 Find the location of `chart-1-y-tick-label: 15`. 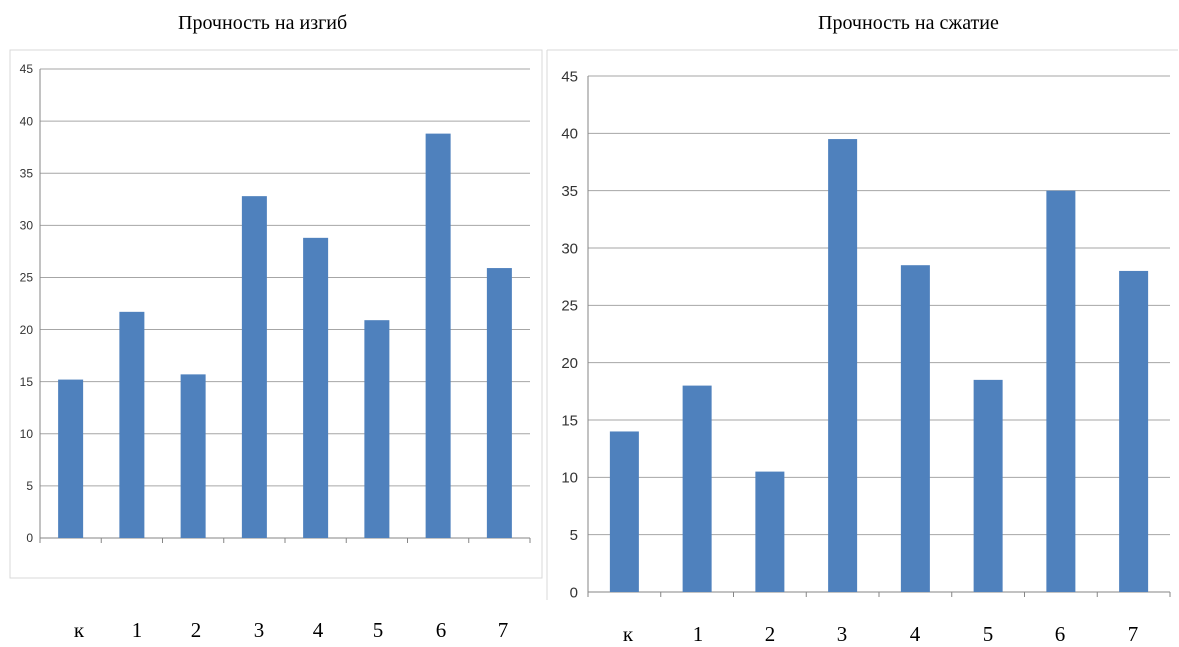

chart-1-y-tick-label: 15 is located at coordinates (27, 382).